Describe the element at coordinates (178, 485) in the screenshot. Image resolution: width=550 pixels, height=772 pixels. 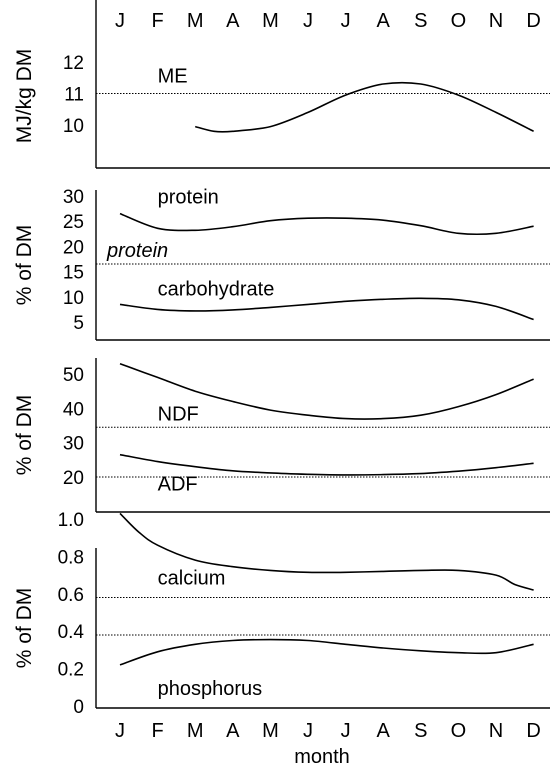
I see `series-label-ADF: ADF` at that location.